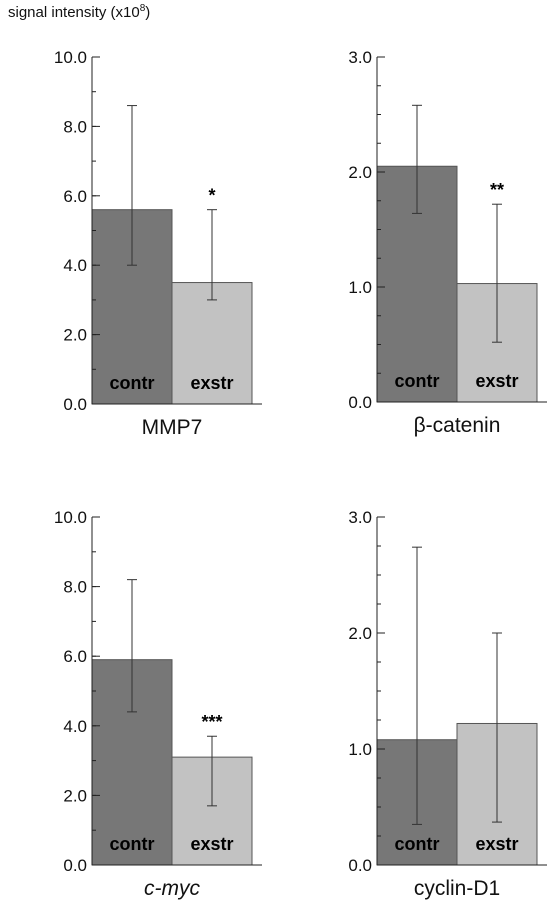  Describe the element at coordinates (497, 190) in the screenshot. I see `chart-1-significance-exstr: **` at that location.